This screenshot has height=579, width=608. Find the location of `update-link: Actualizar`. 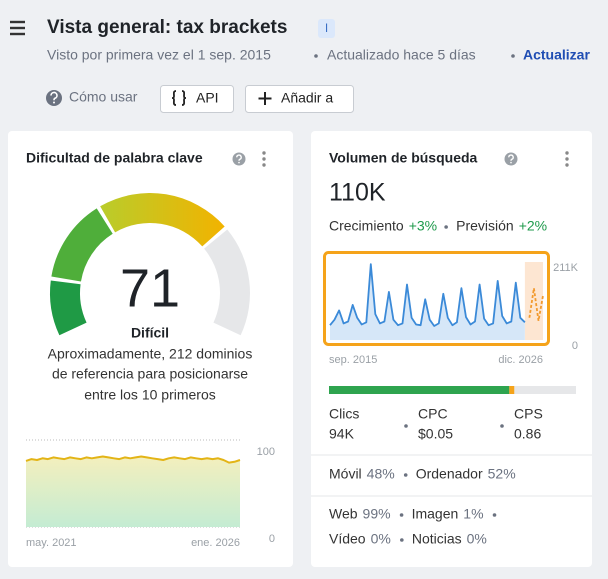

update-link: Actualizar is located at coordinates (556, 55).